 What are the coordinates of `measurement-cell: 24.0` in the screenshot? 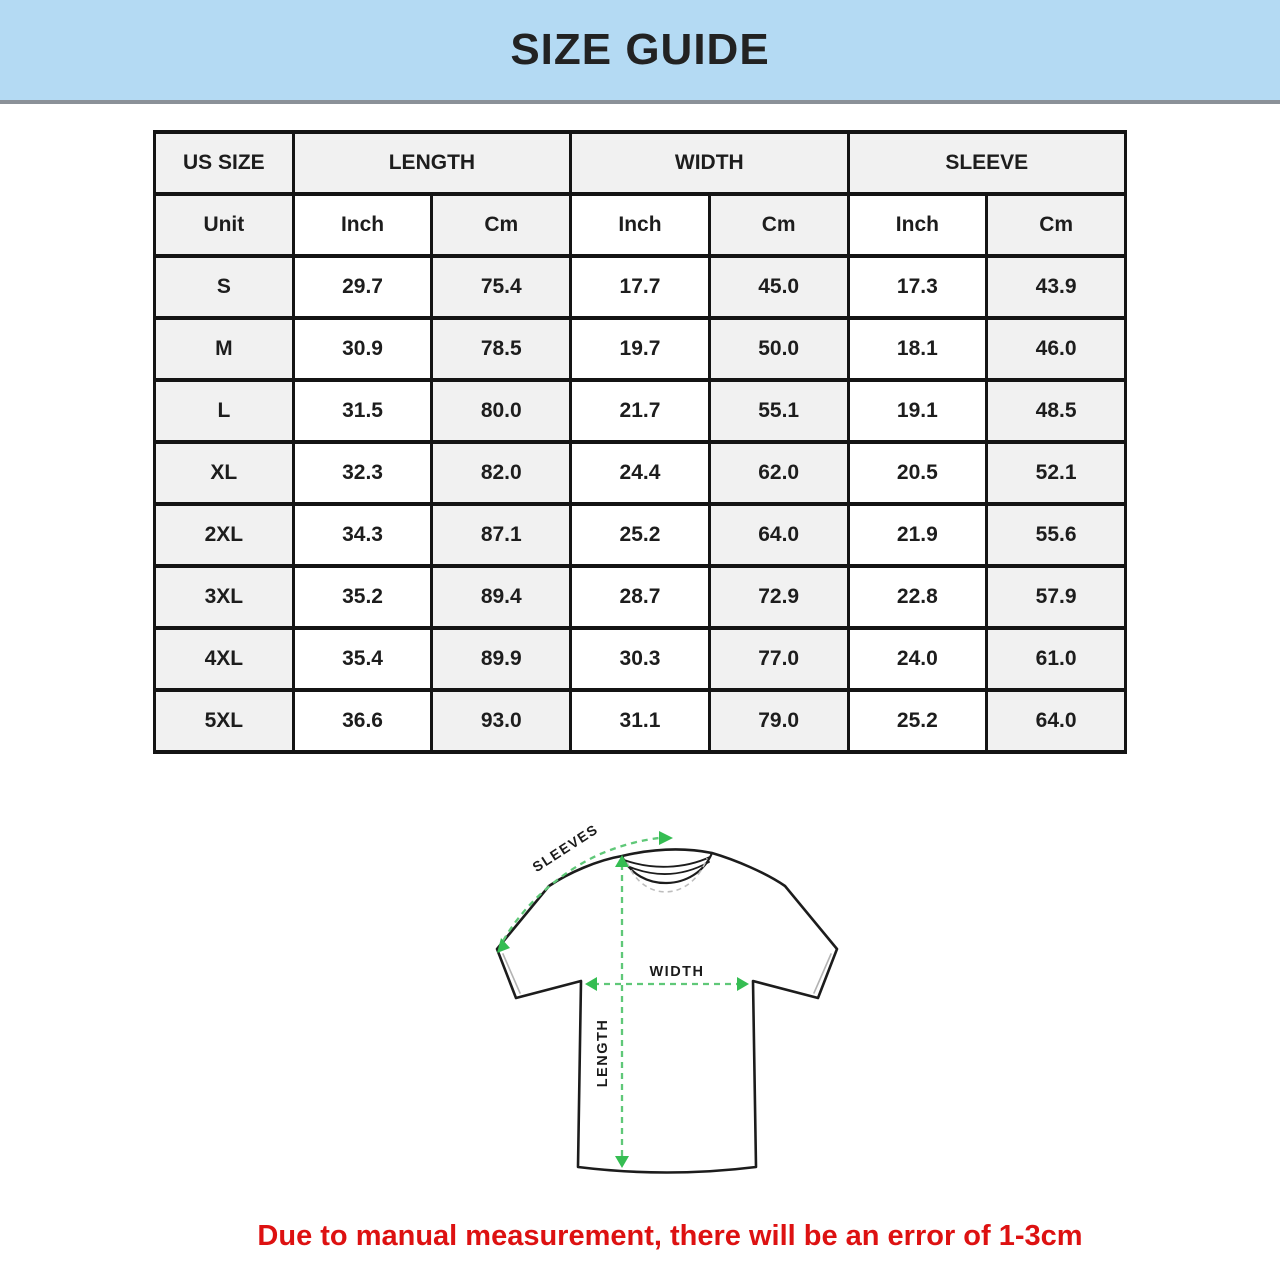 It's located at (917, 659).